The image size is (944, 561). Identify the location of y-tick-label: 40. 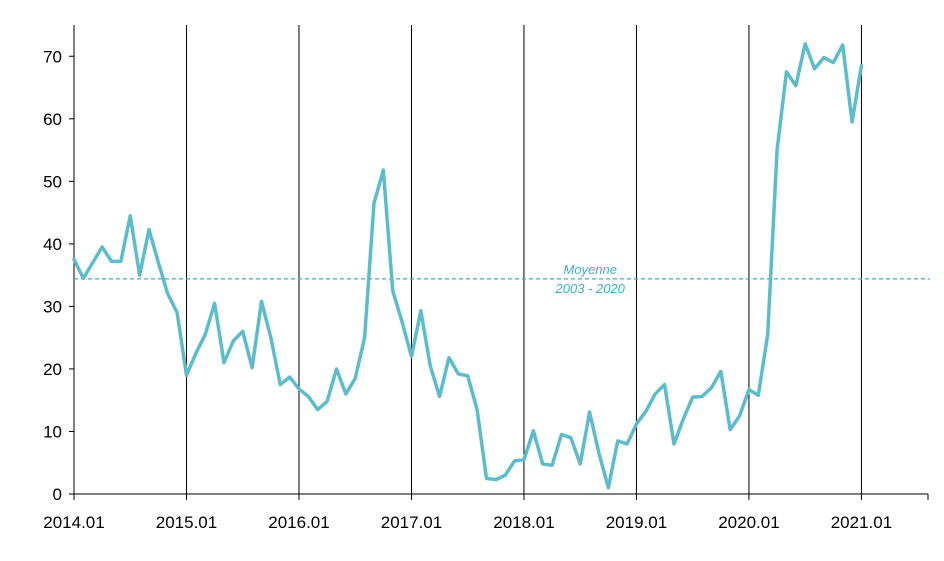
(52, 244).